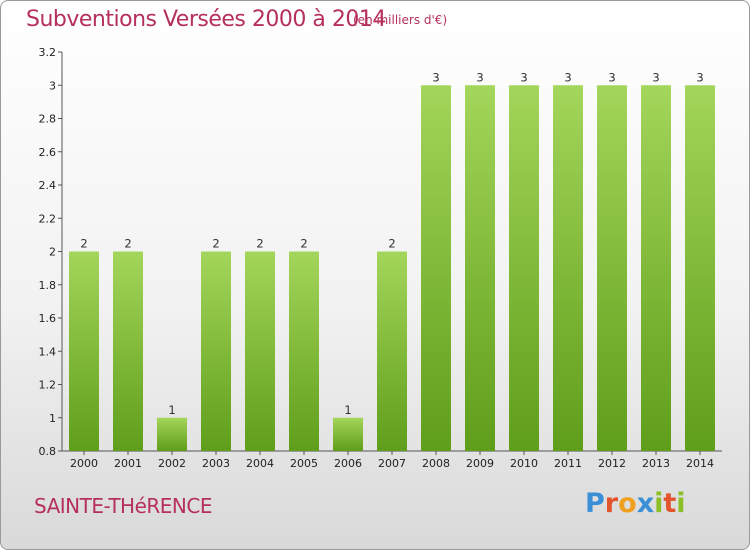 This screenshot has height=550, width=750. Describe the element at coordinates (348, 463) in the screenshot. I see `x-tick-label: 2006` at that location.